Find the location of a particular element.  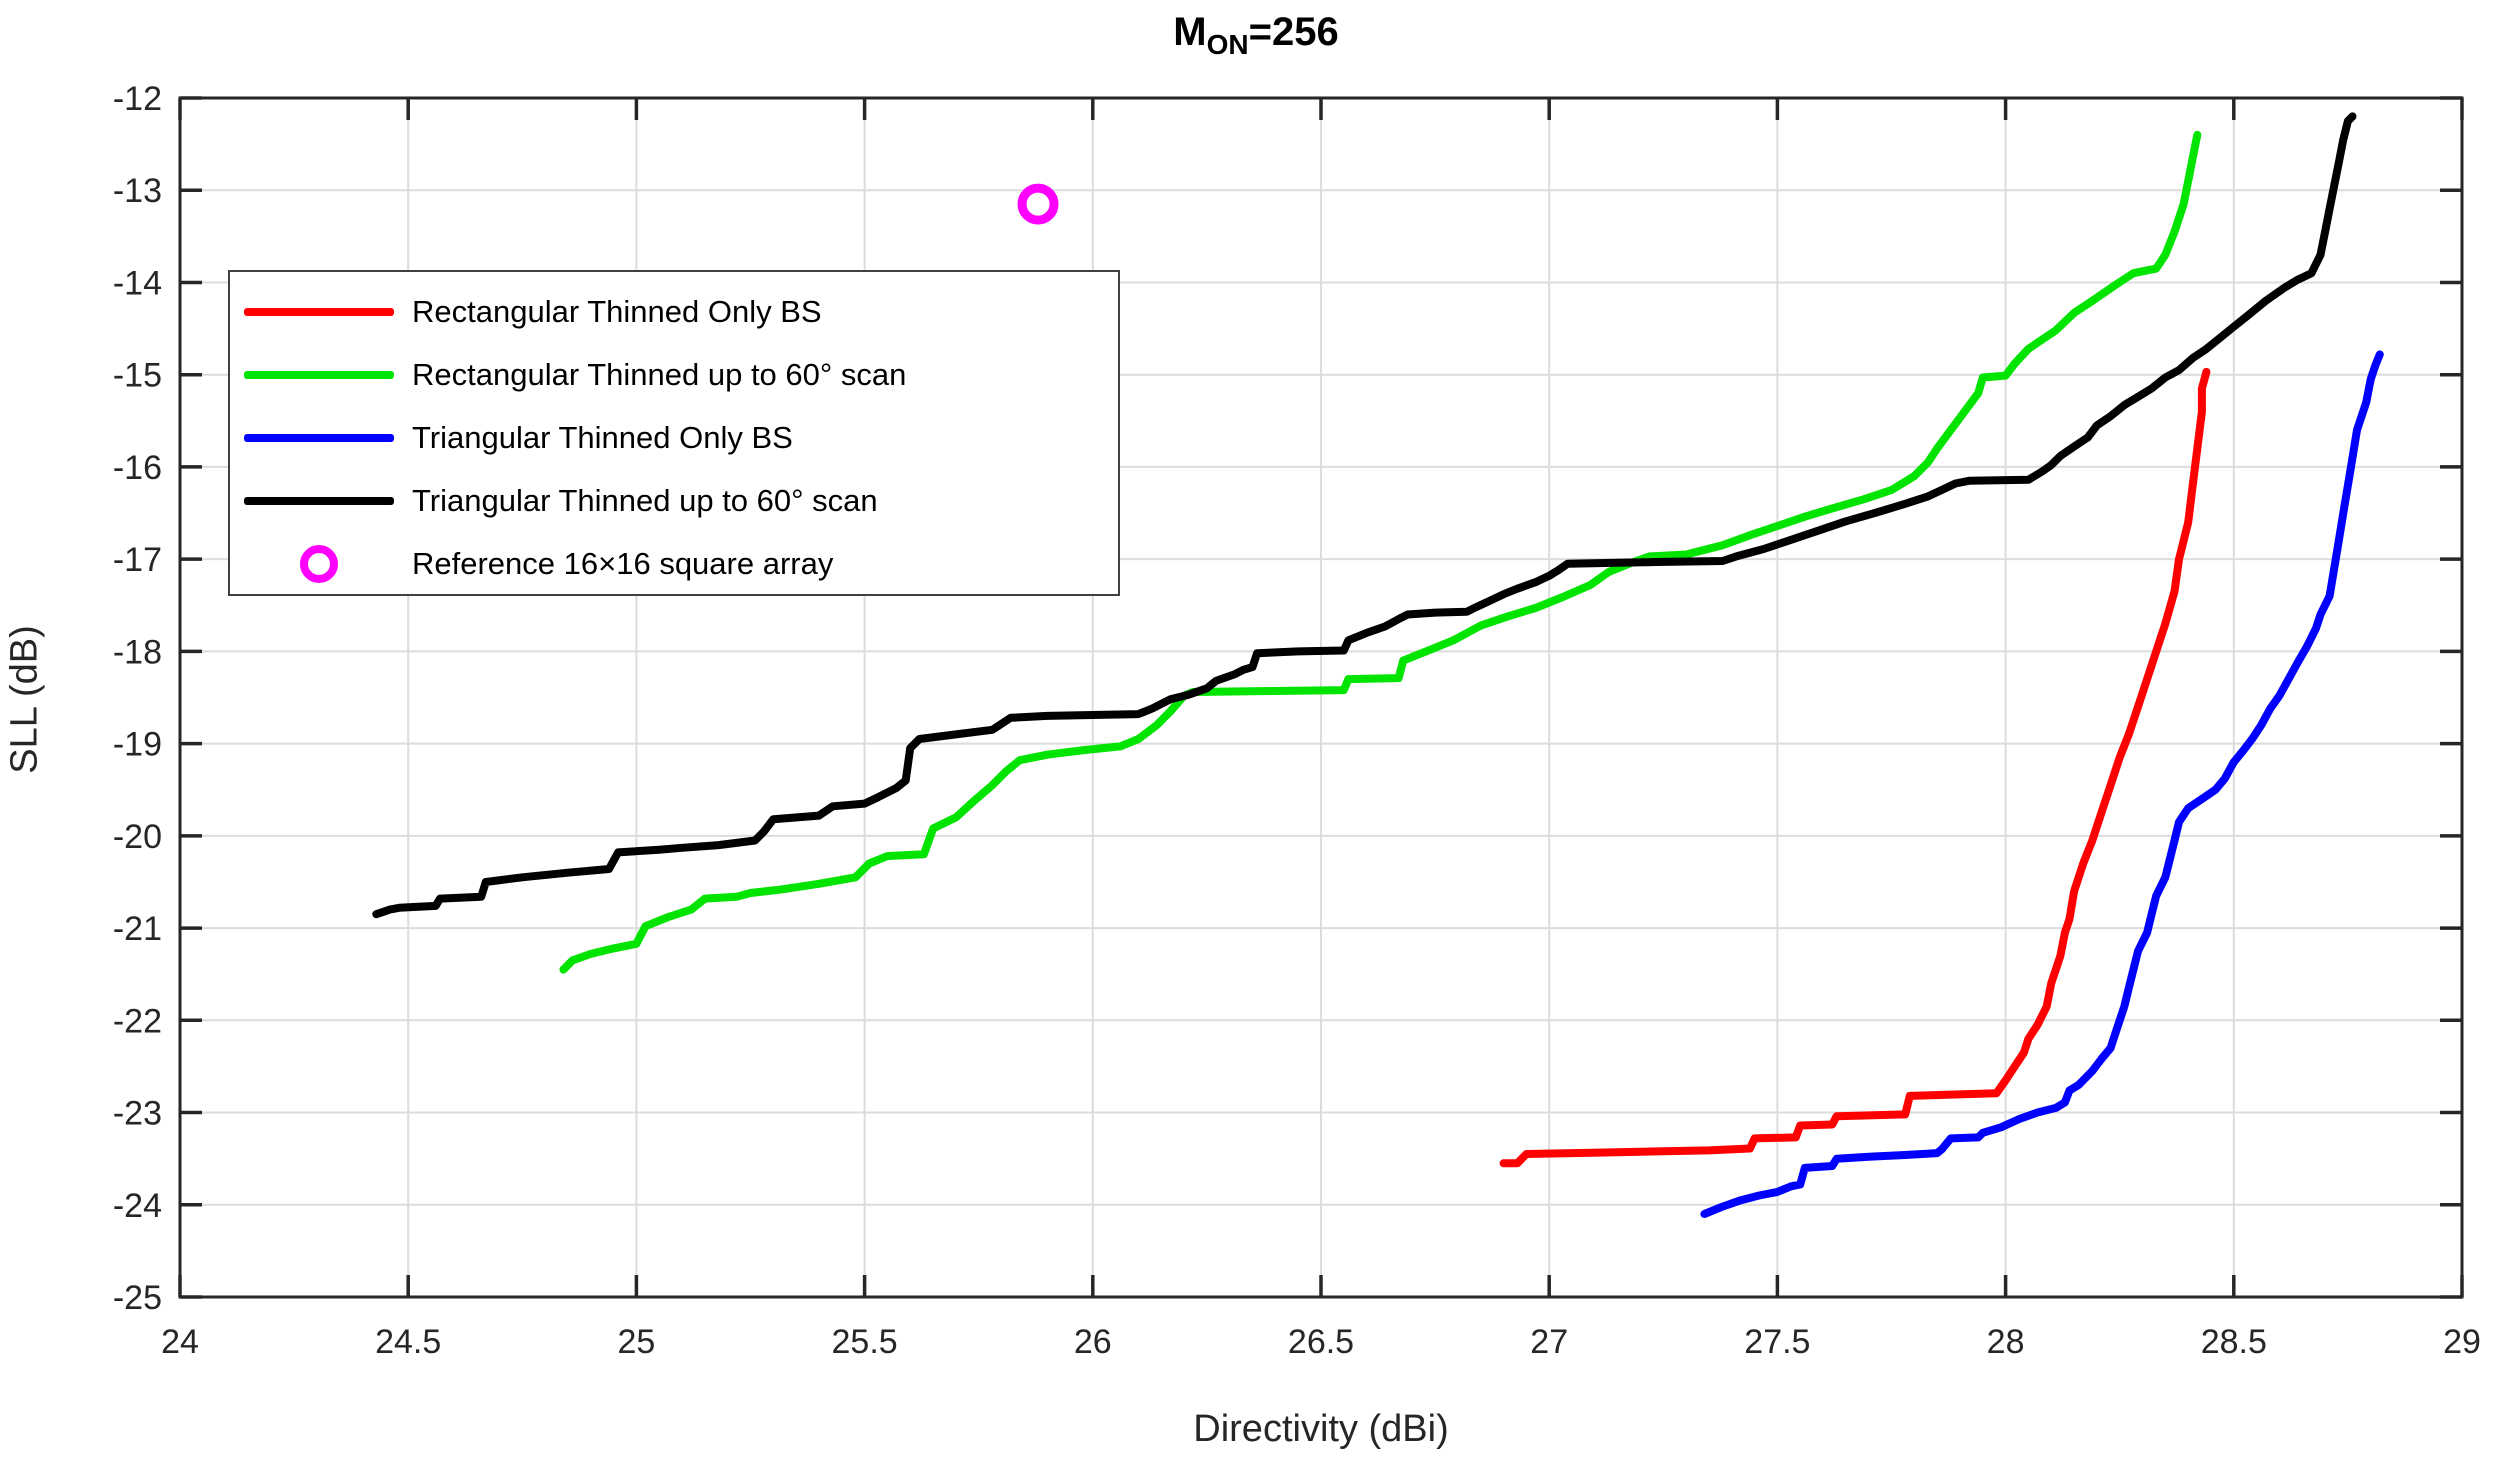

legend-item-label: Reference 16×16 square array is located at coordinates (623, 563).